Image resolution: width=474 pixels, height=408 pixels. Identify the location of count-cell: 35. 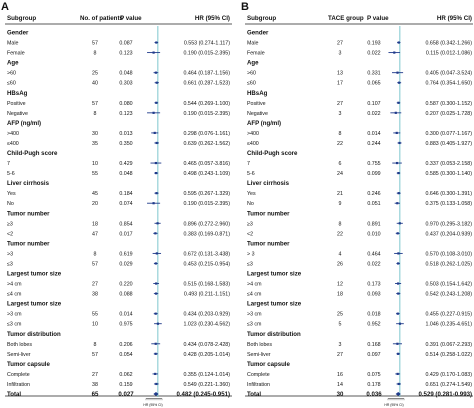
(95, 144).